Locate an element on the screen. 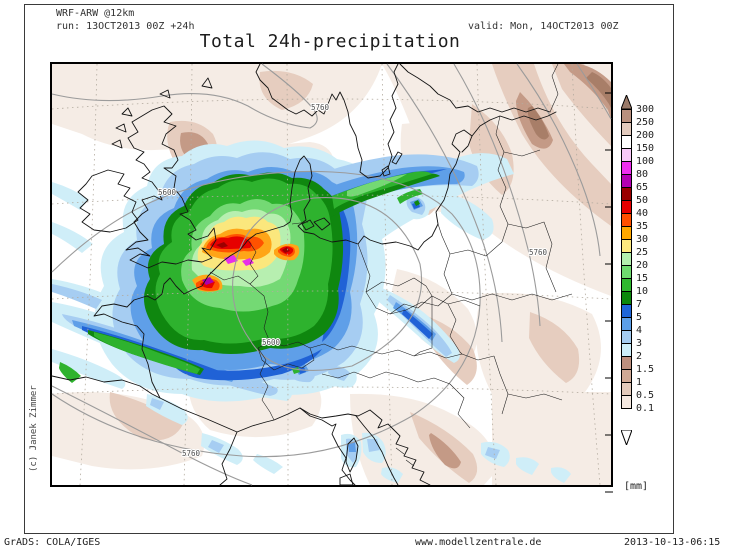 This screenshot has height=549, width=732. model-label: WRF-ARW @12km is located at coordinates (95, 13).